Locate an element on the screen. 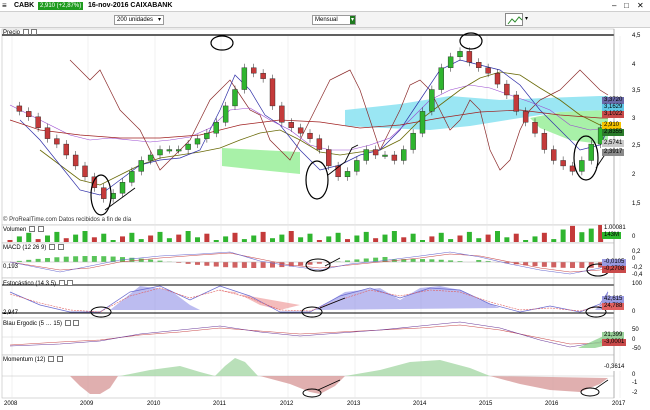  close-icon: ✕ is located at coordinates (640, 5).